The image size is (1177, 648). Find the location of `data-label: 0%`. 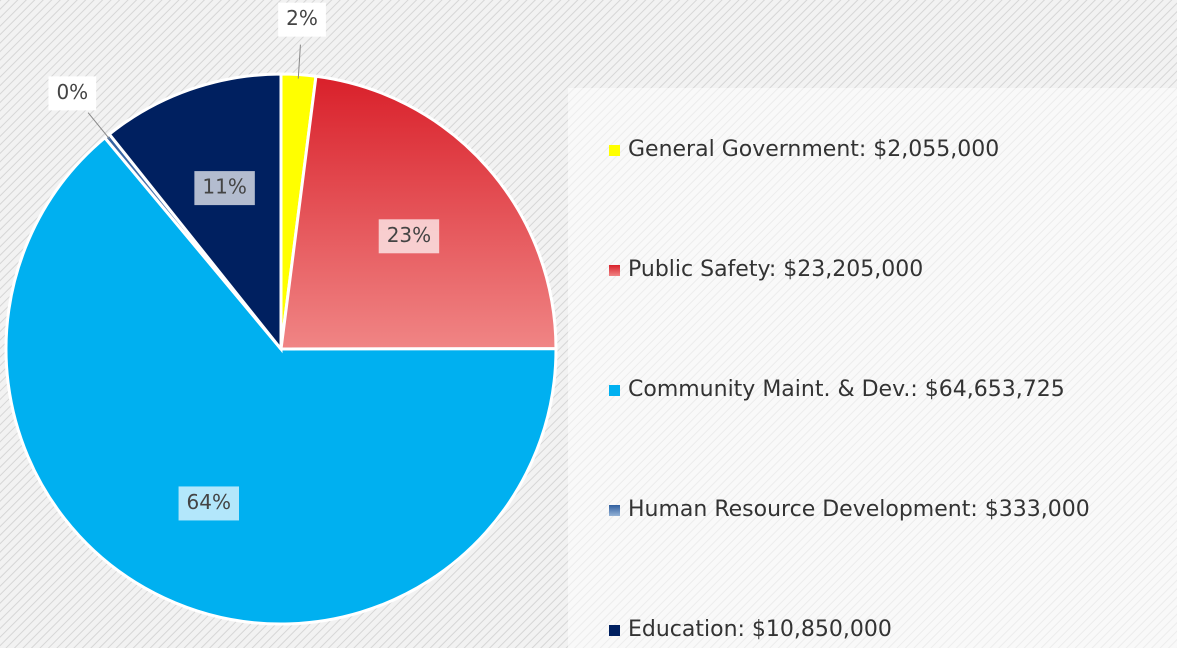

data-label: 0% is located at coordinates (72, 92).